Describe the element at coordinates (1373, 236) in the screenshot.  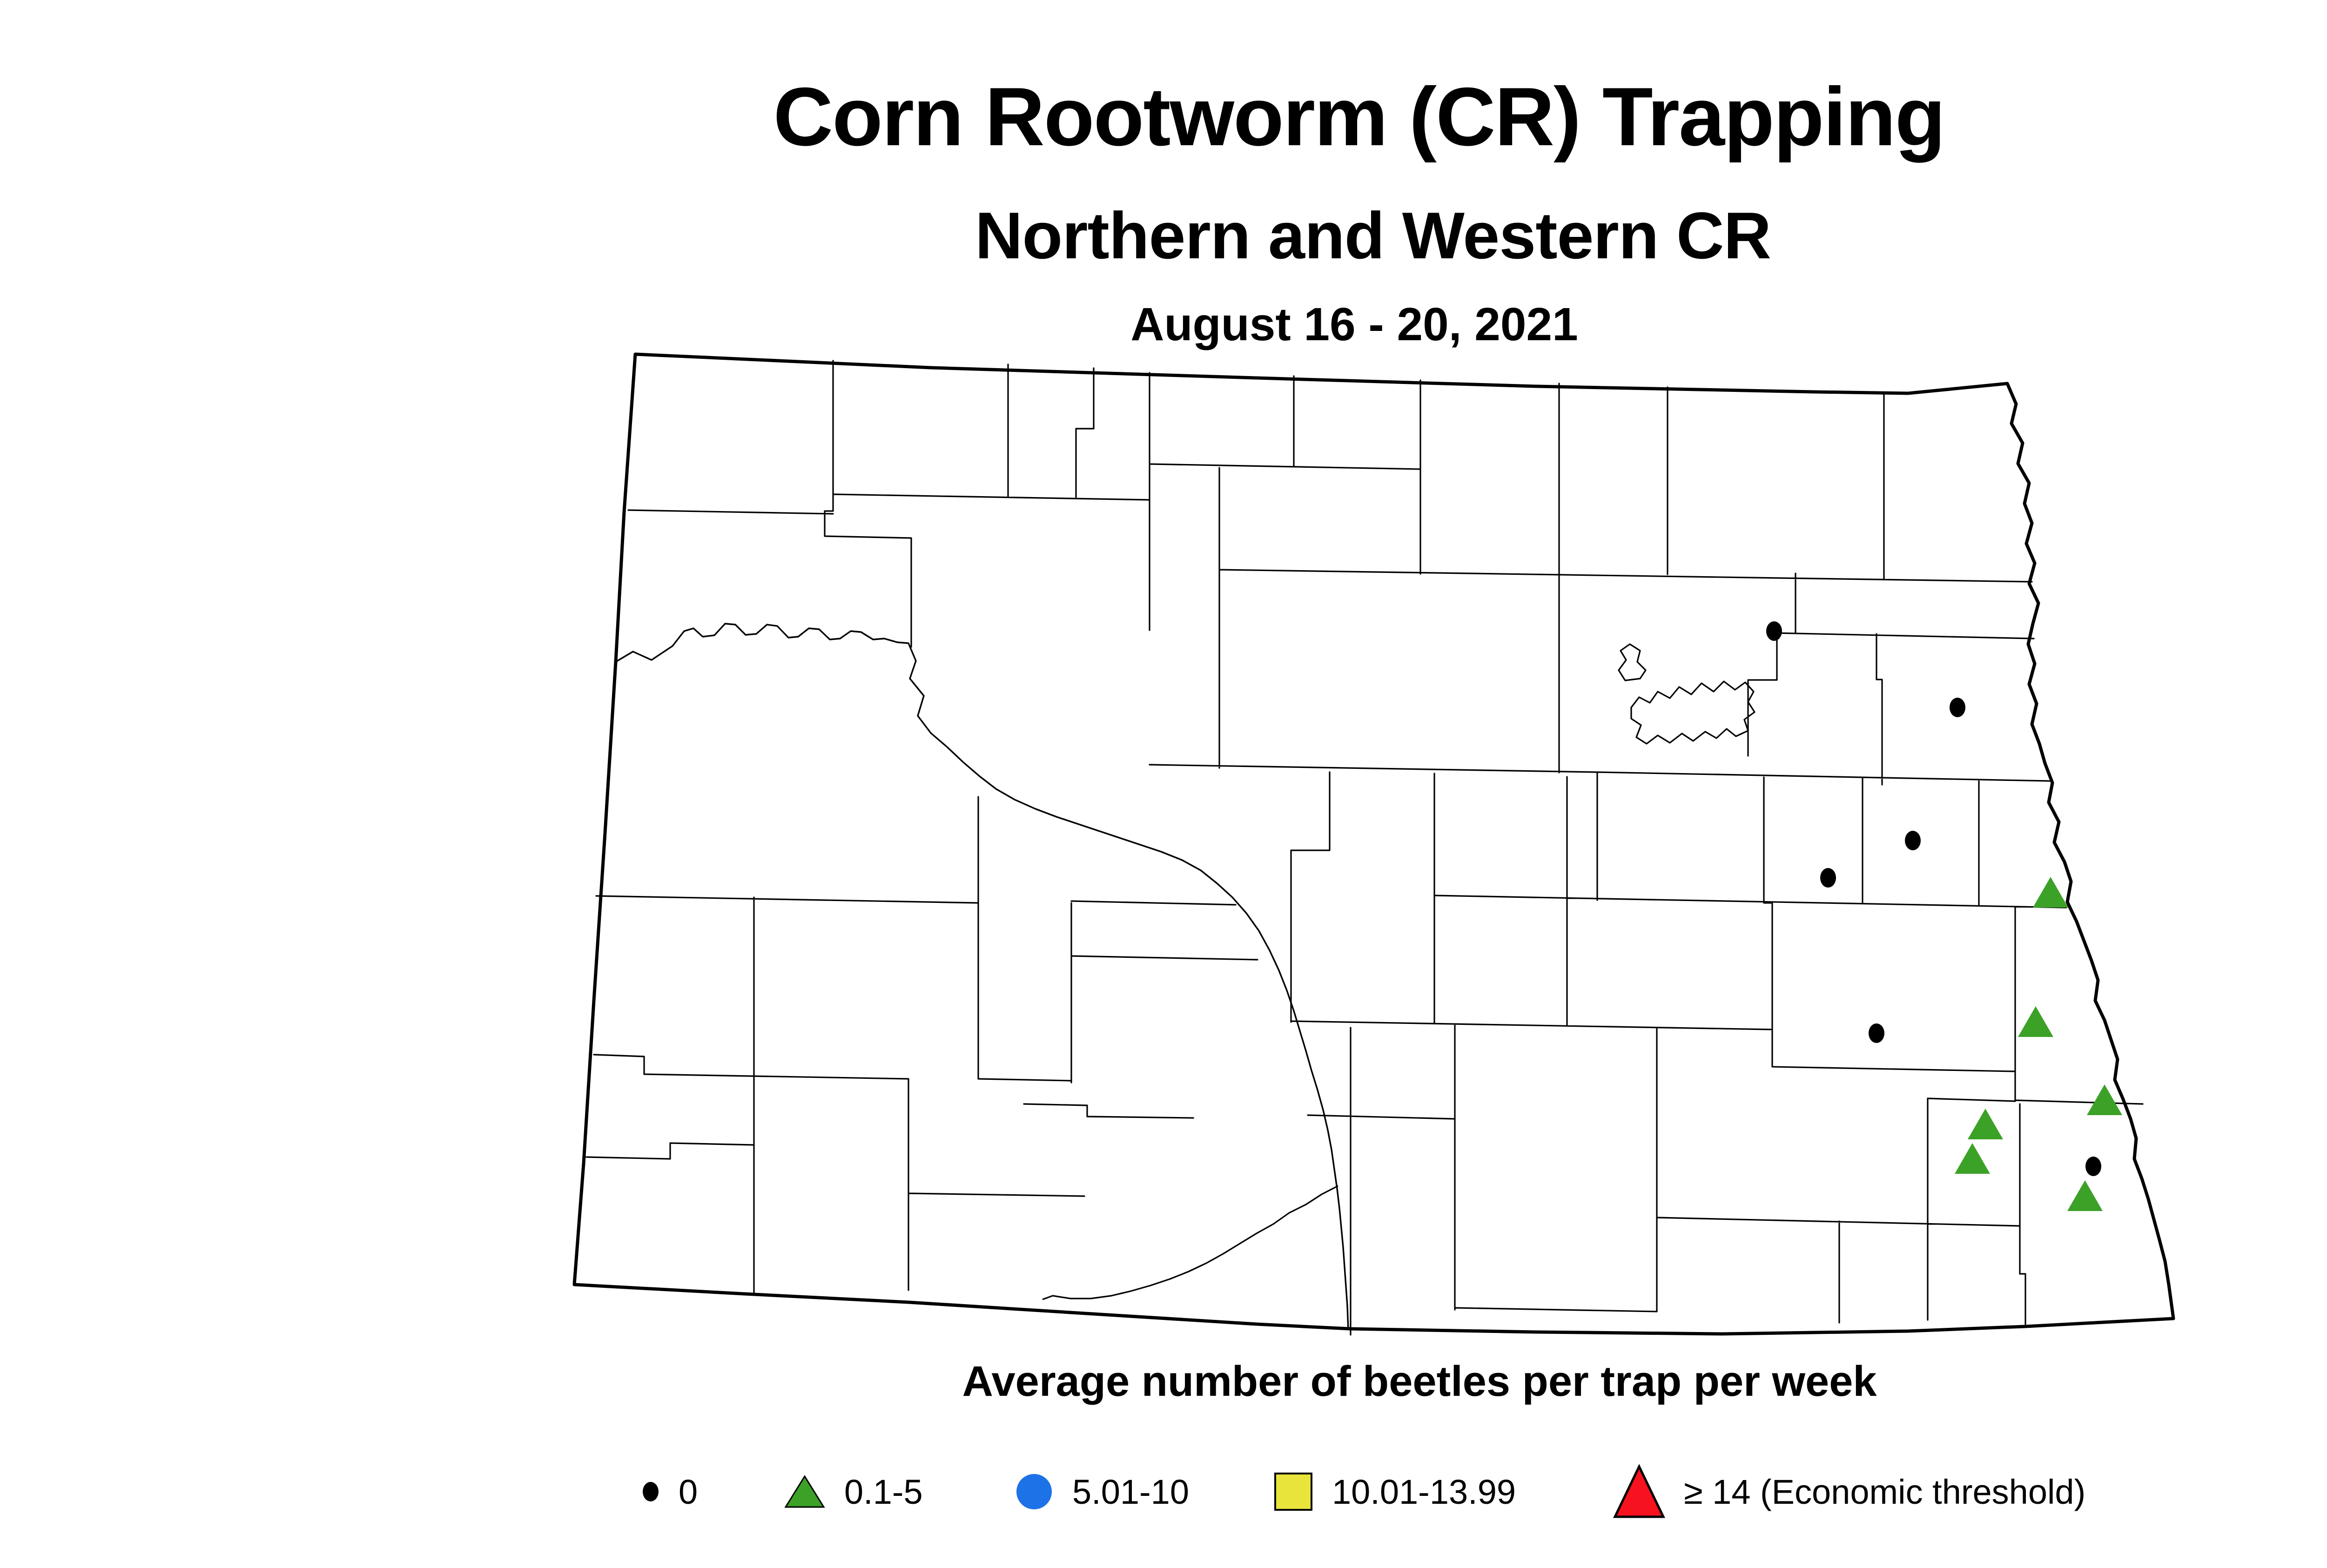
I see `page-subtitle: Northern and Western CR` at that location.